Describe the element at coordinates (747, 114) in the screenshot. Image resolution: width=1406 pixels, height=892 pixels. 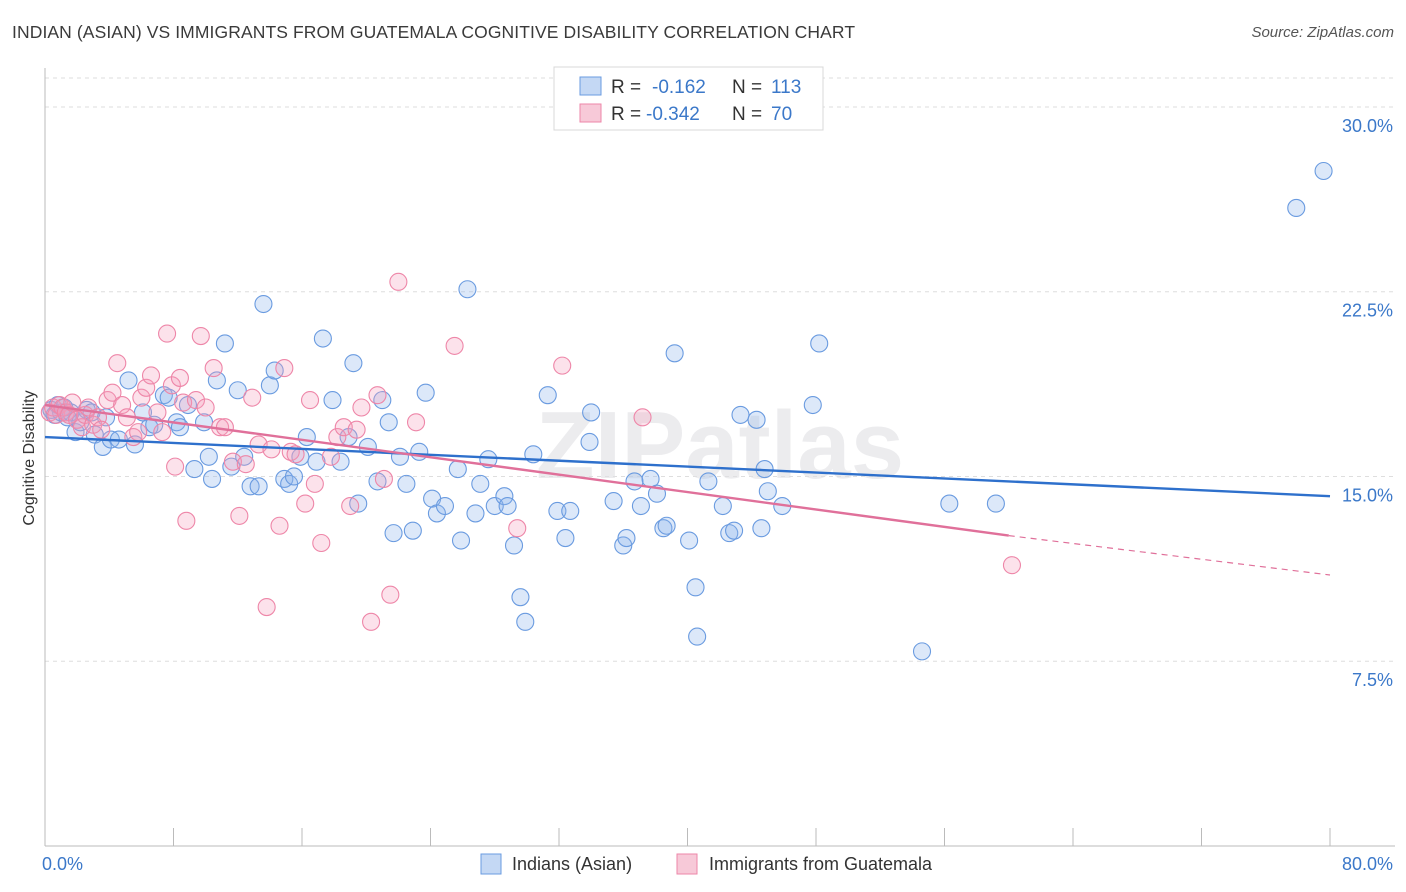
I see `legend-n-label-2: N =` at that location.